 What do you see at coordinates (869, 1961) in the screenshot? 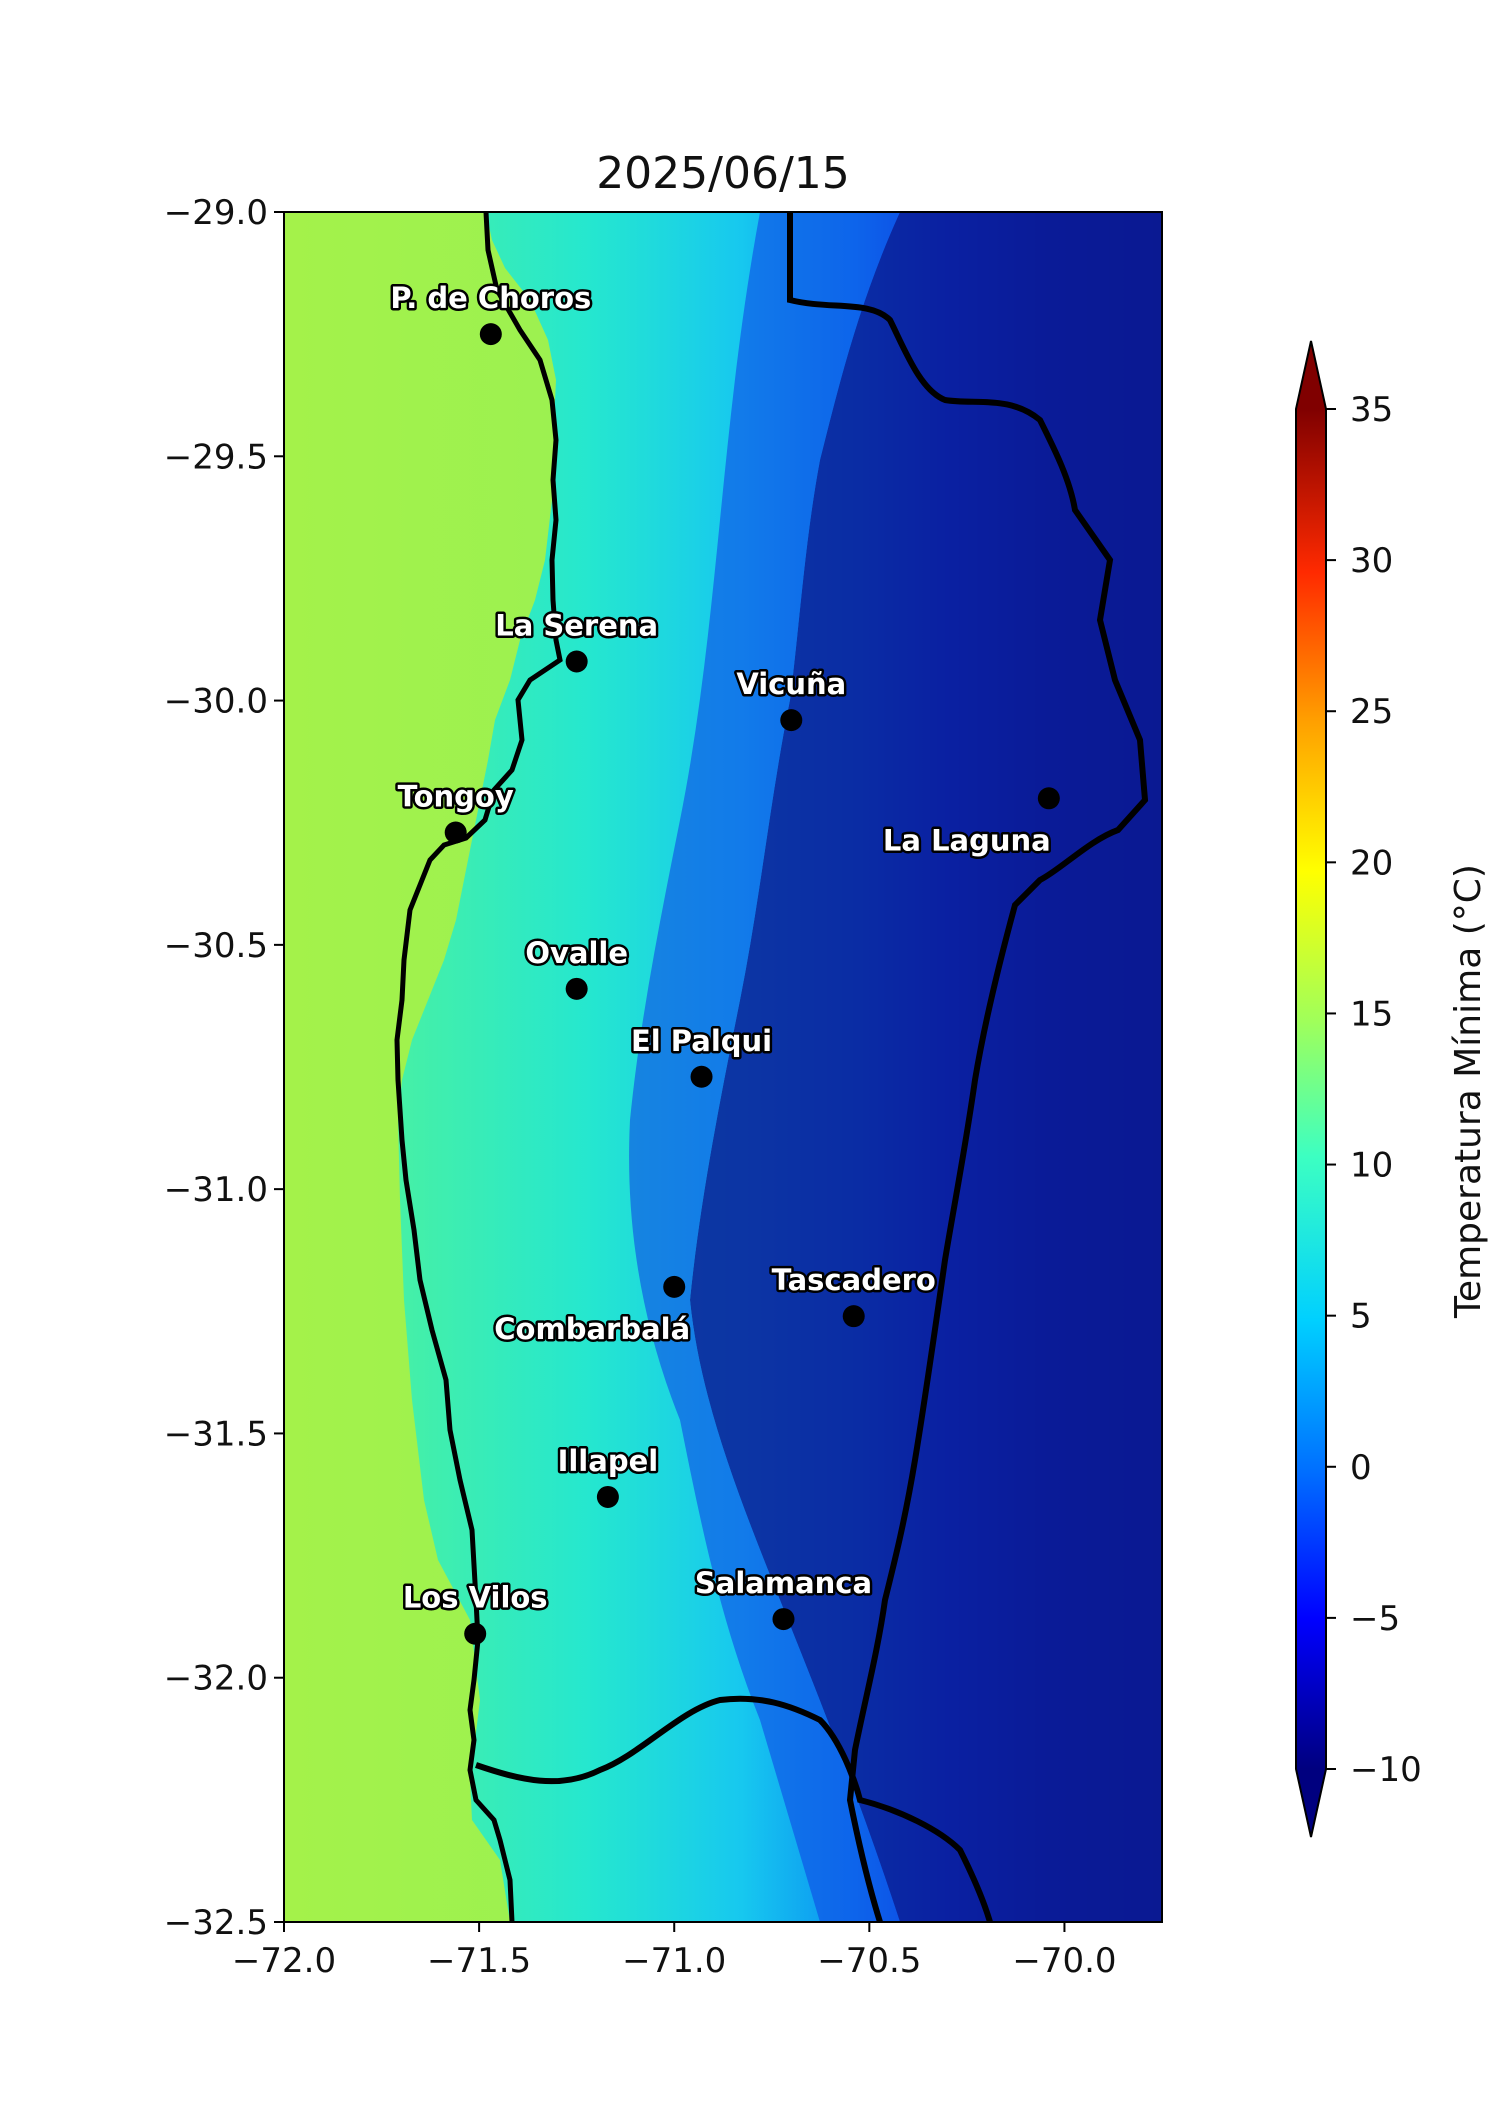
I see `x-tick-label: −70.5` at bounding box center [869, 1961].